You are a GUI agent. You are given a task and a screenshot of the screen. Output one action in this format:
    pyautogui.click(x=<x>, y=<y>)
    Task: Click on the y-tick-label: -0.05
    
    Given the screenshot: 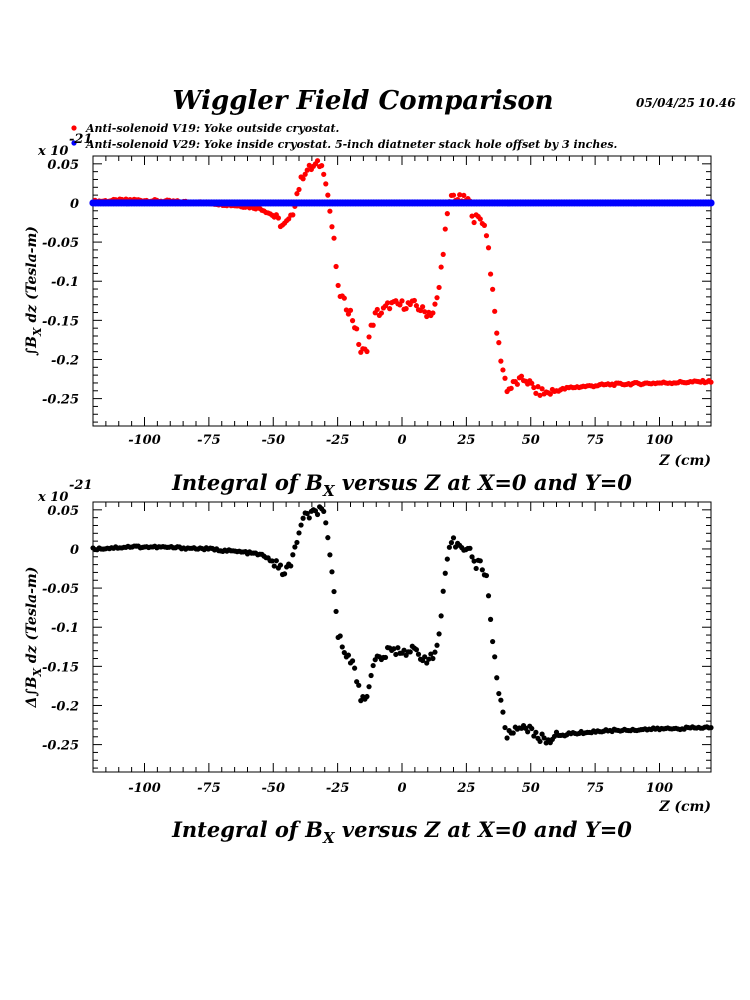 What is the action you would take?
    pyautogui.click(x=60, y=589)
    